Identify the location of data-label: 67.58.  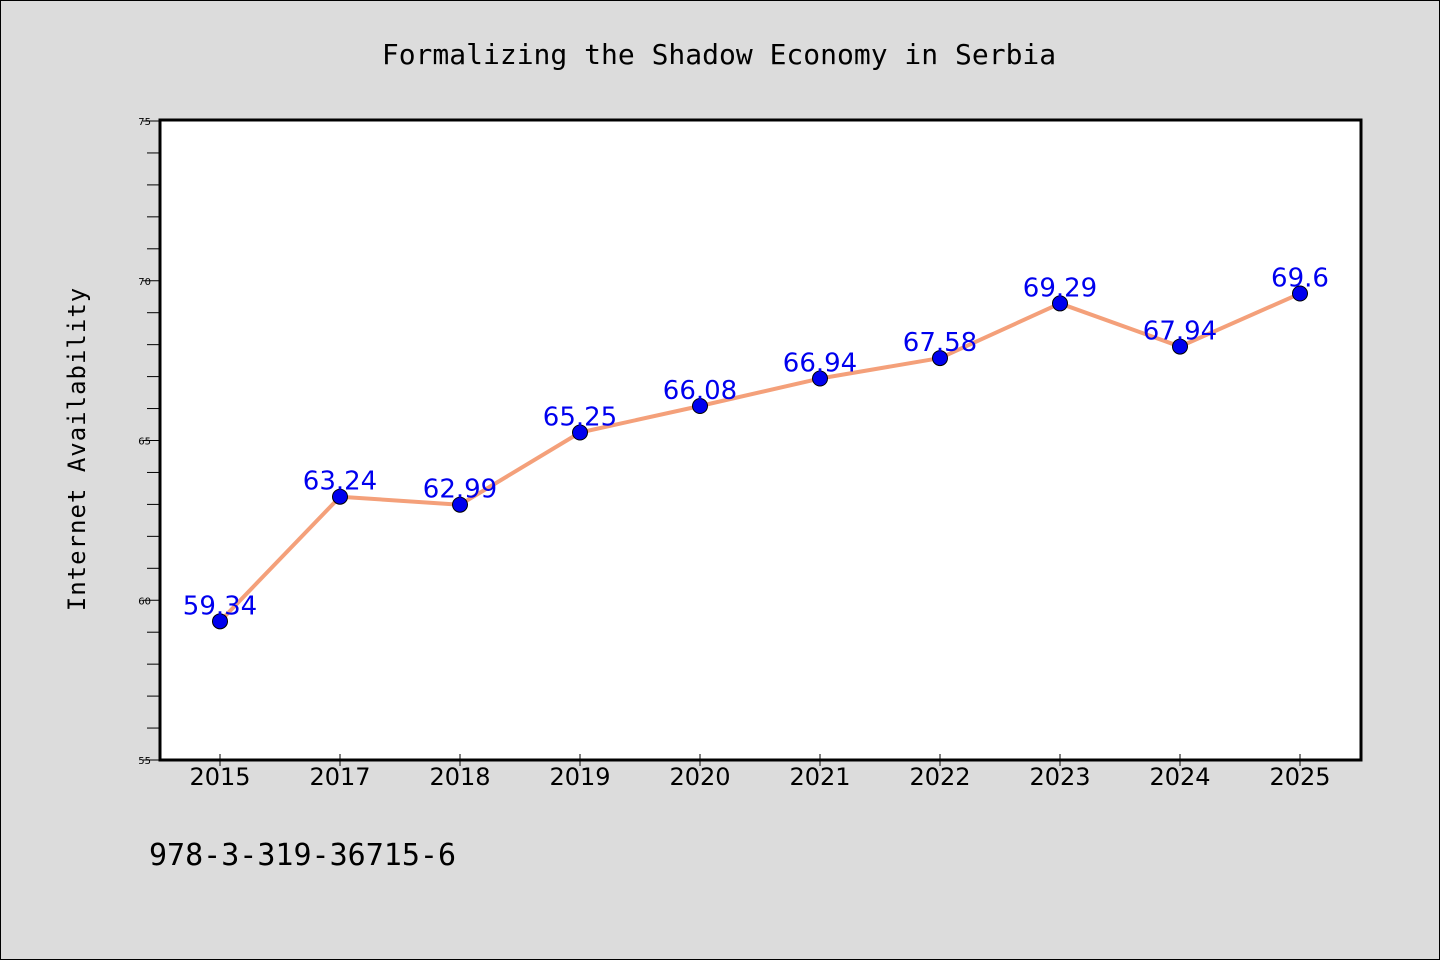
(940, 343).